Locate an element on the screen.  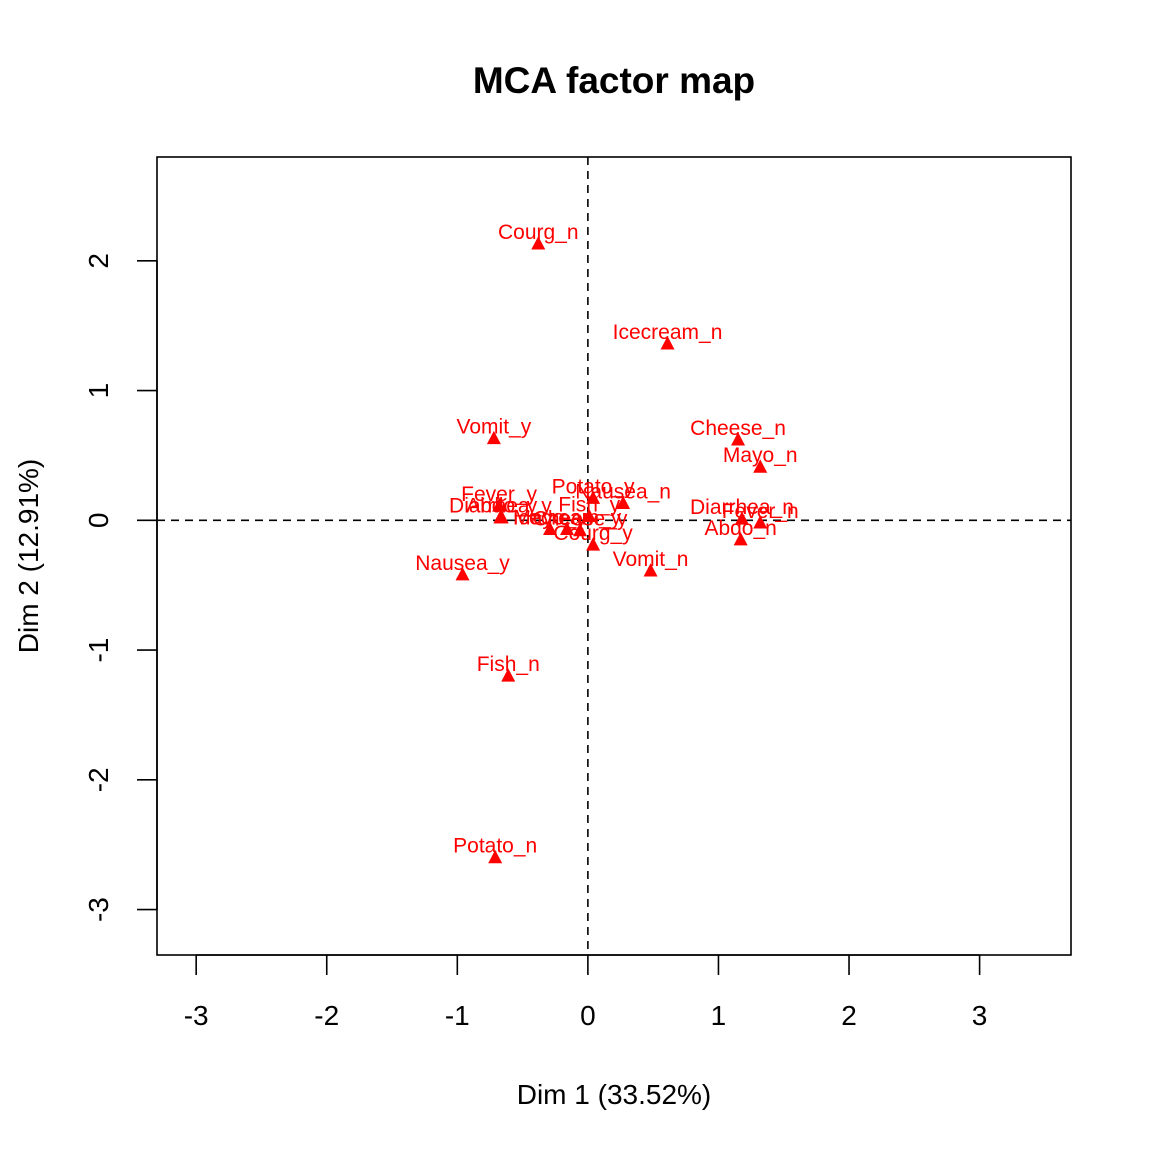
x-tick-label: 2 is located at coordinates (849, 1015).